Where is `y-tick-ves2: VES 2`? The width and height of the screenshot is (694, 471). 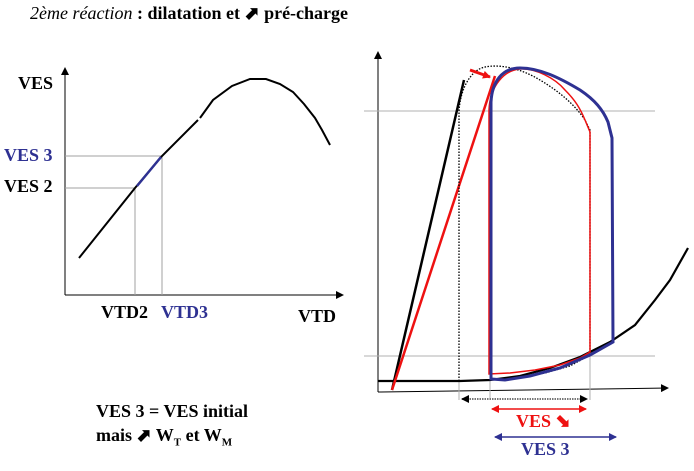
y-tick-ves2: VES 2 is located at coordinates (28, 186).